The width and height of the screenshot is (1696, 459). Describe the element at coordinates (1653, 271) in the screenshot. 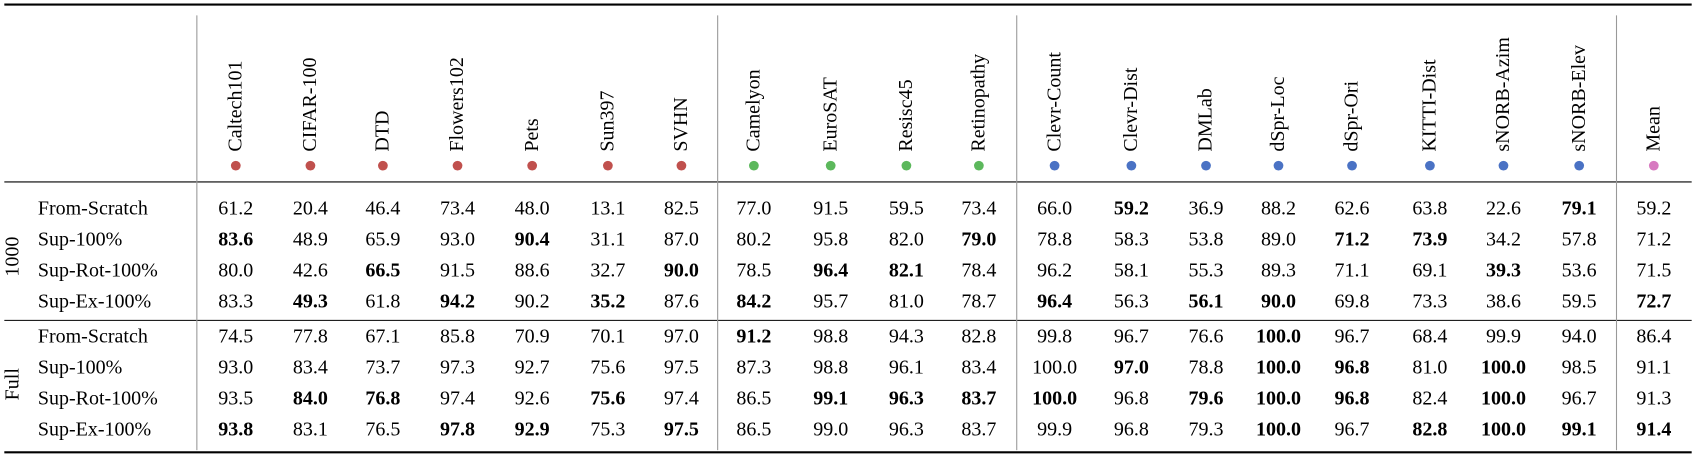

I see `cell: 71.5` at that location.